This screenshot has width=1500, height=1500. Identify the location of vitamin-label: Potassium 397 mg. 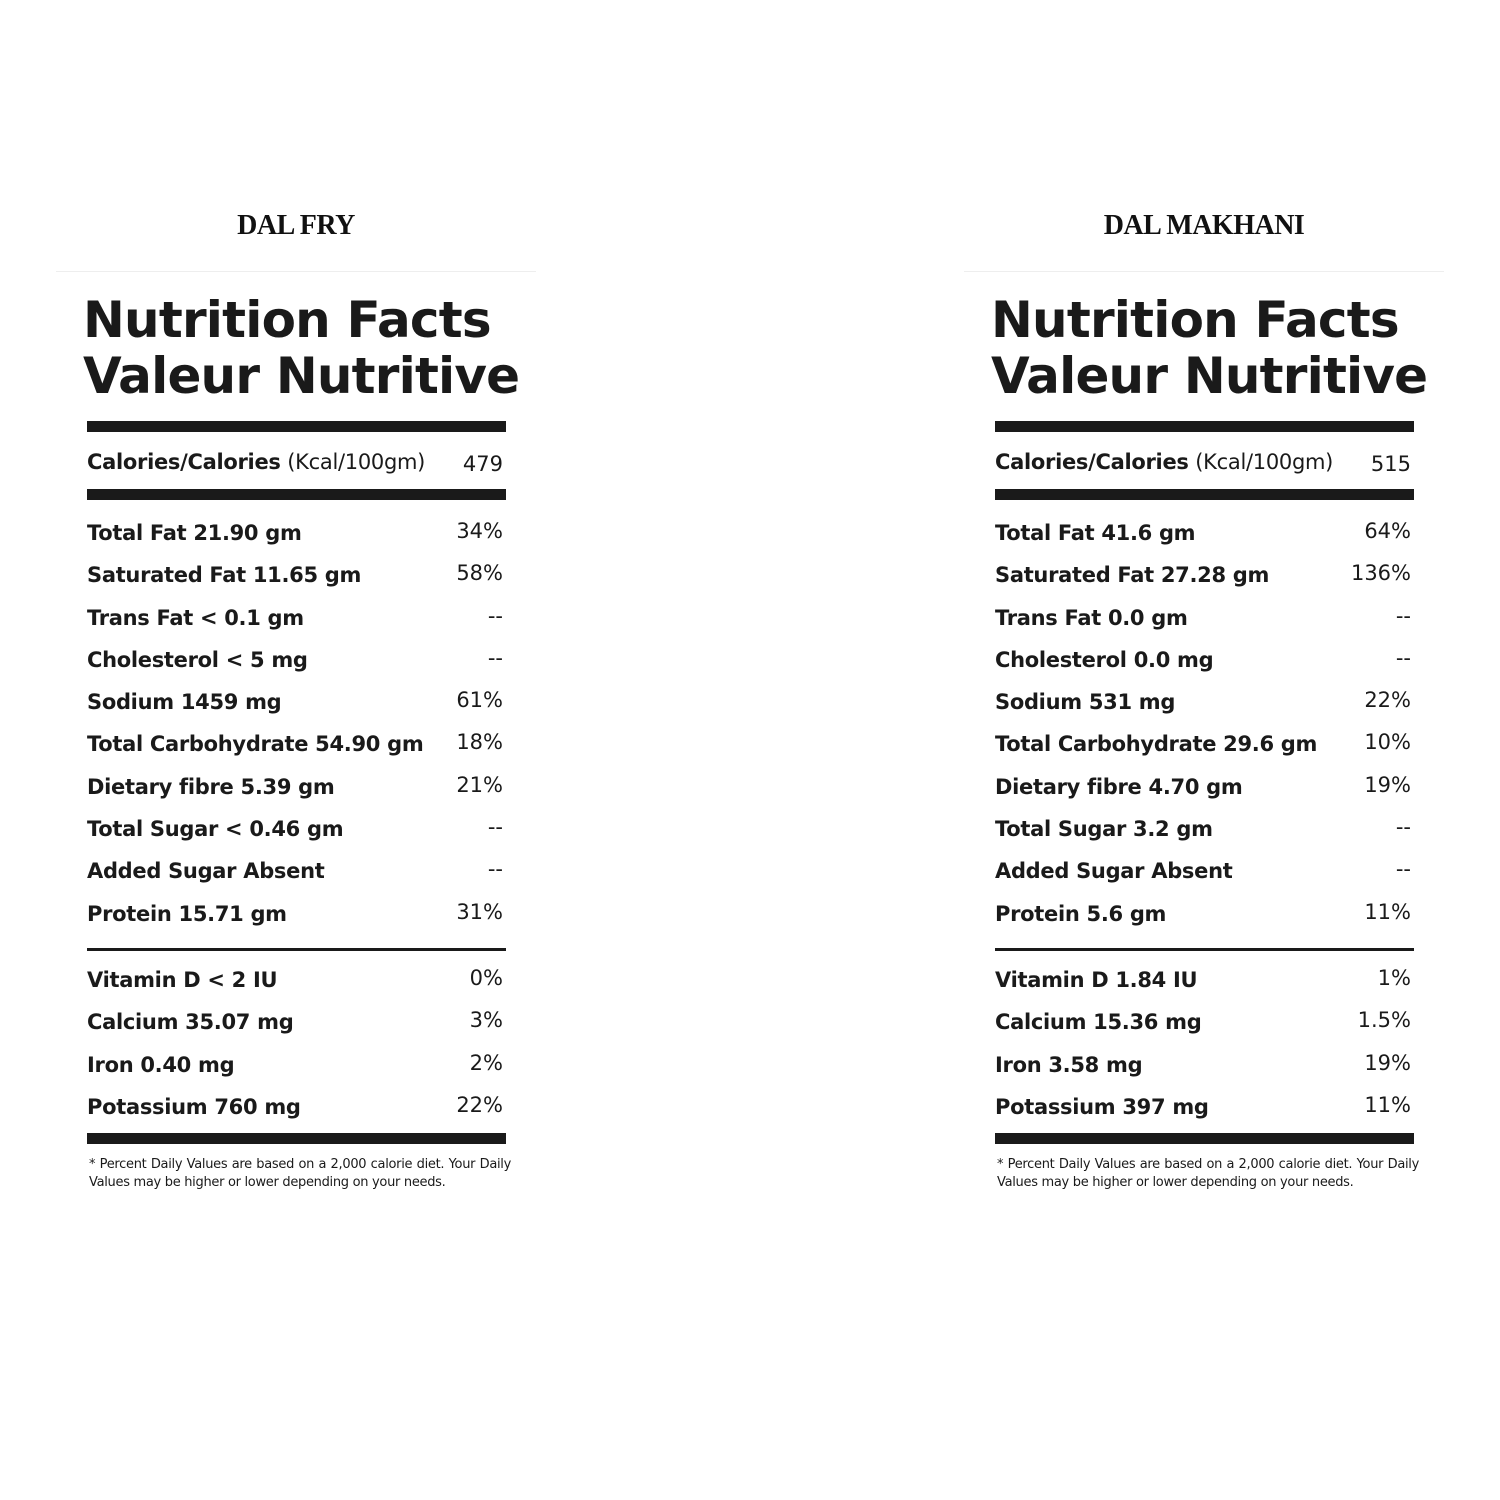
(1102, 1106).